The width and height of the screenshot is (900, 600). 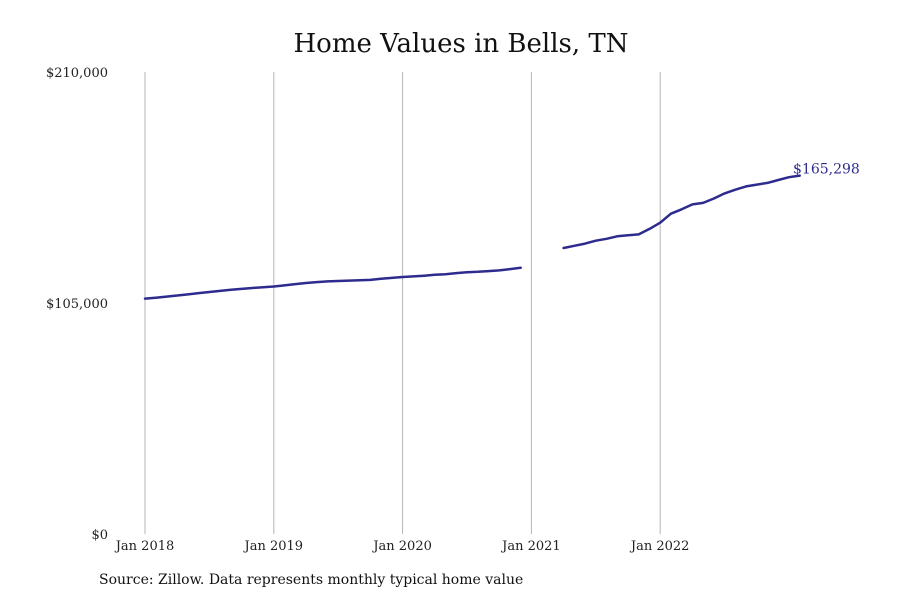 What do you see at coordinates (826, 170) in the screenshot?
I see `end-value-label: $165,298` at bounding box center [826, 170].